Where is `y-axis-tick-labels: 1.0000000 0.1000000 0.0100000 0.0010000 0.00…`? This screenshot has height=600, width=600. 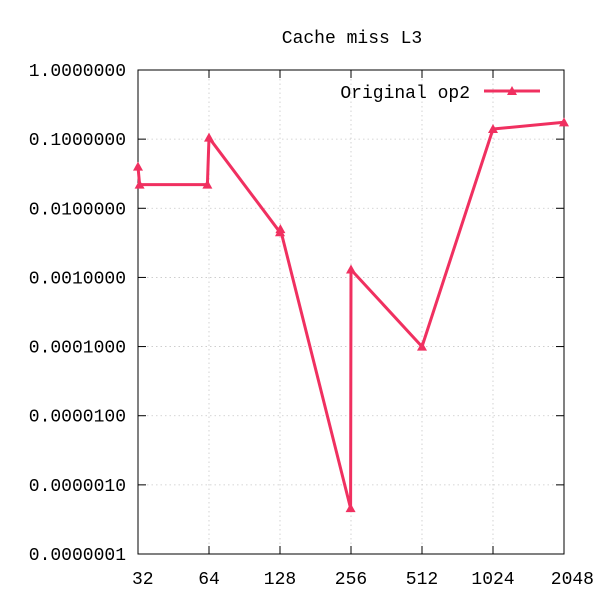
y-axis-tick-labels: 1.0000000 0.1000000 0.0100000 0.0010000 0.00… is located at coordinates (77, 314).